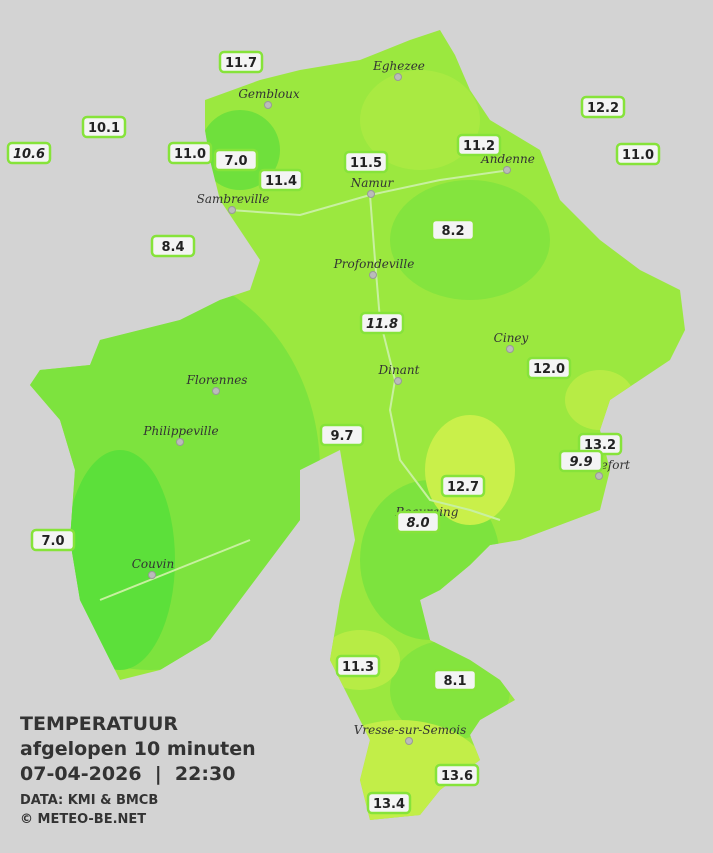  I want to click on station-temperature: 8.4, so click(172, 247).